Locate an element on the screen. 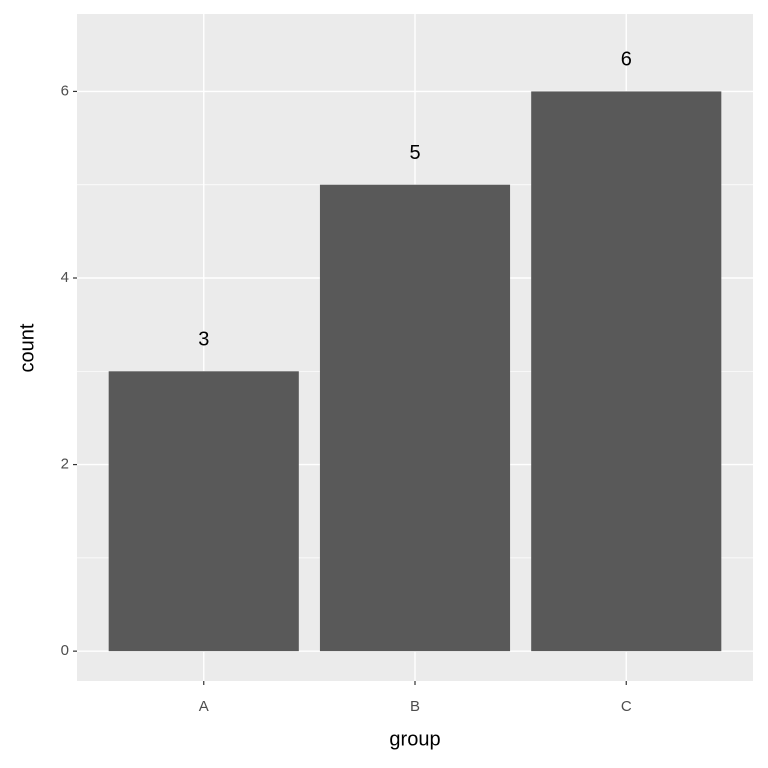 The image size is (768, 768). y-tick-label: 4 is located at coordinates (65, 277).